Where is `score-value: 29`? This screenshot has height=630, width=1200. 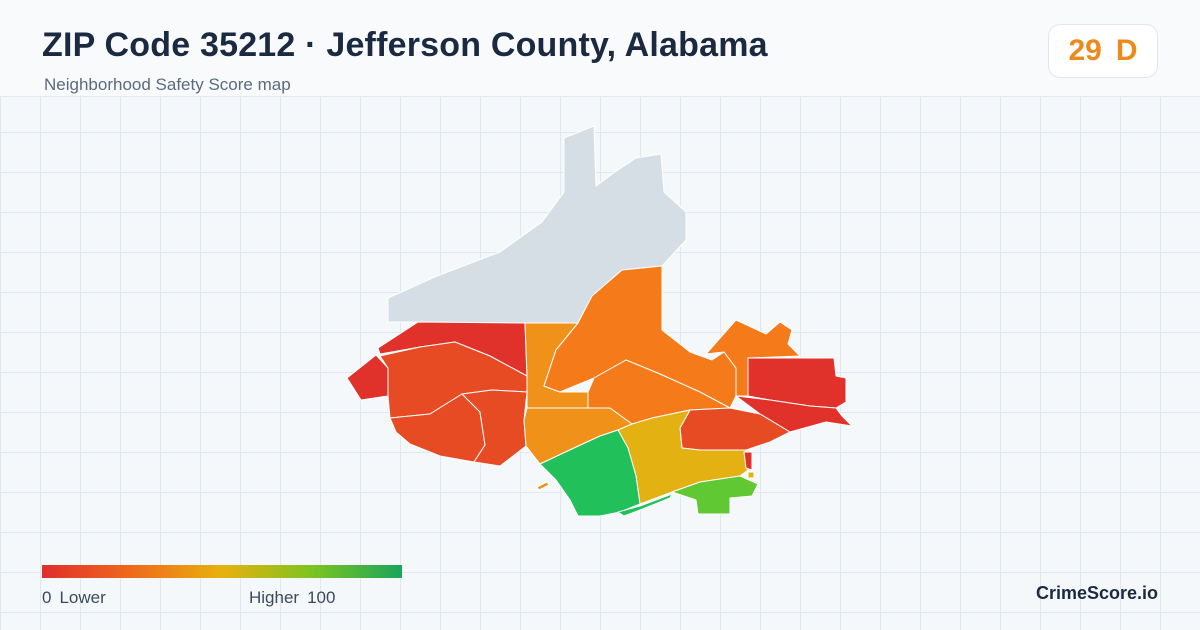 score-value: 29 is located at coordinates (1085, 50).